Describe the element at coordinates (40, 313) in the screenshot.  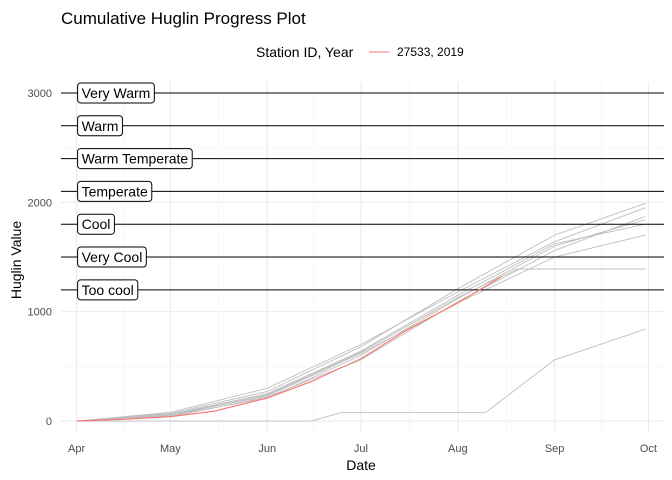
I see `y-tick-label: 1000` at that location.